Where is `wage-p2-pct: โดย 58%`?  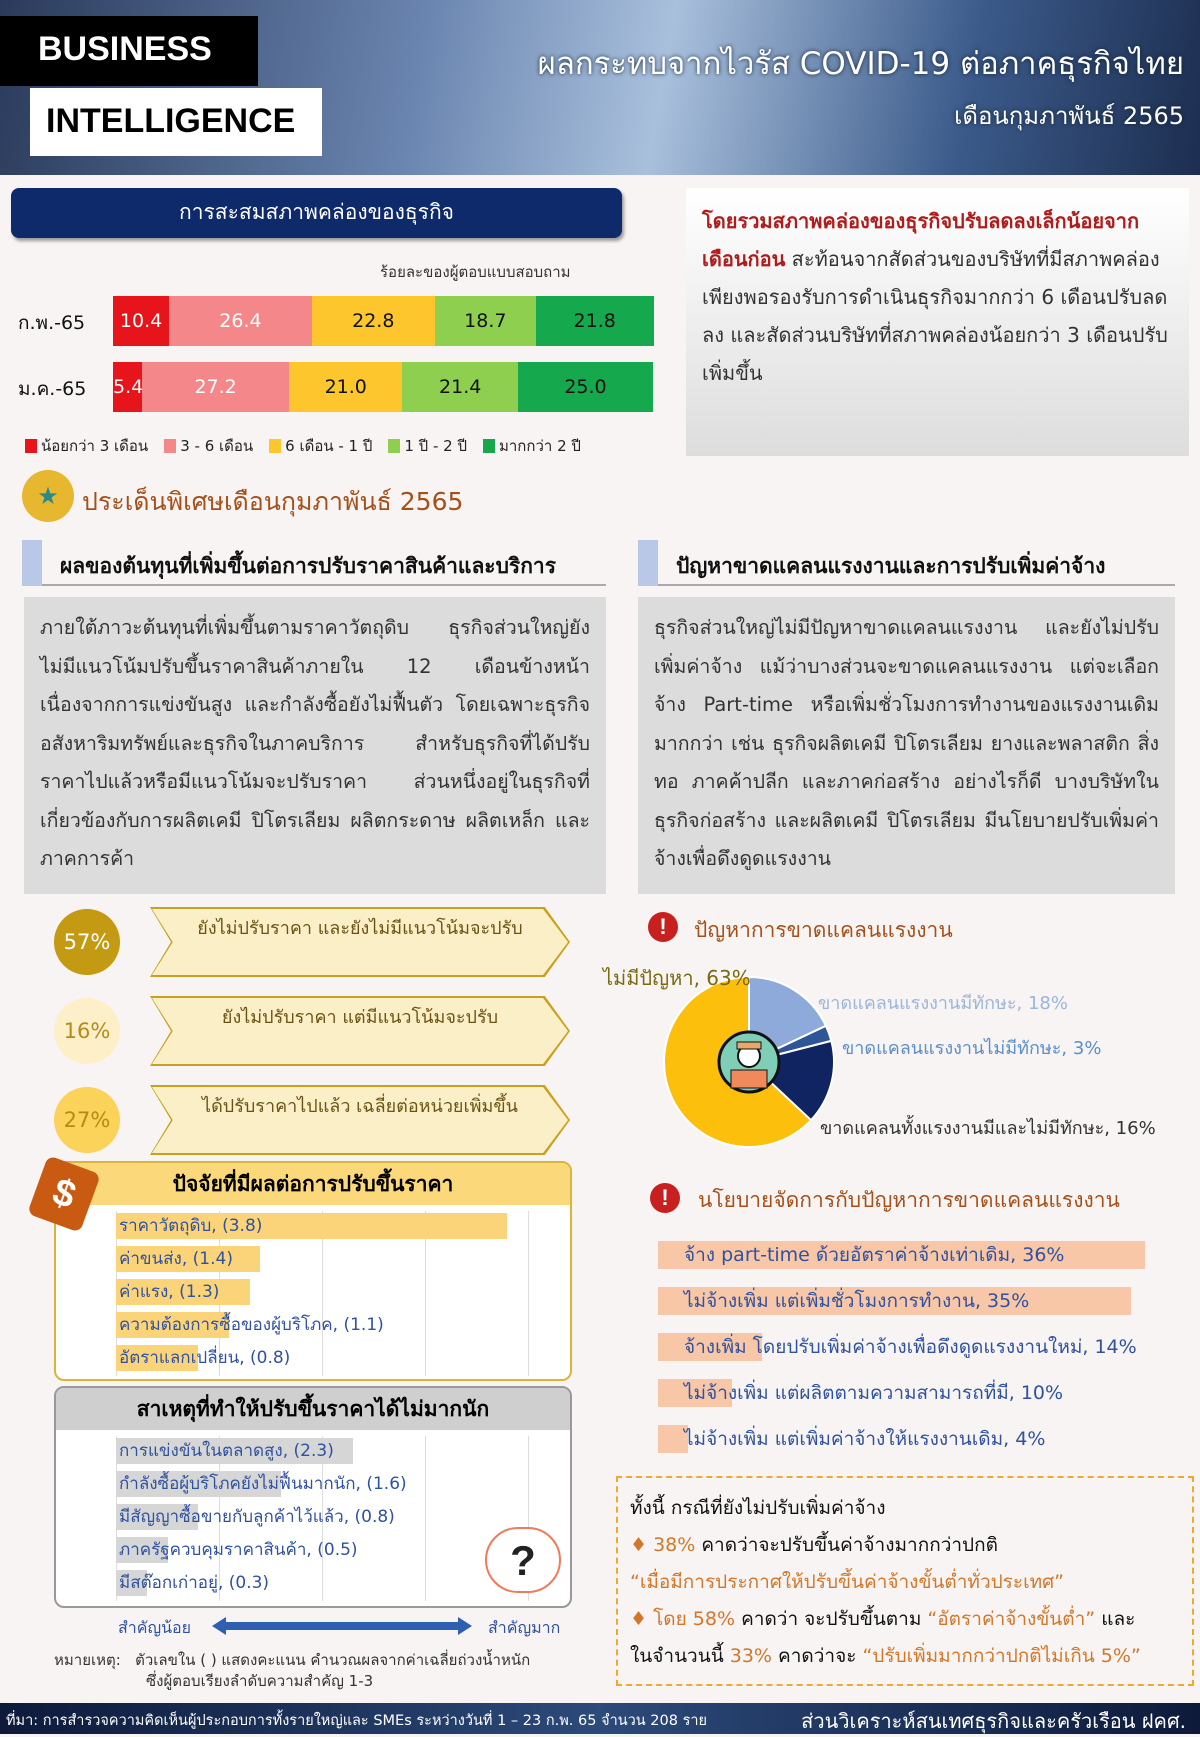 wage-p2-pct: โดย 58% is located at coordinates (694, 1619).